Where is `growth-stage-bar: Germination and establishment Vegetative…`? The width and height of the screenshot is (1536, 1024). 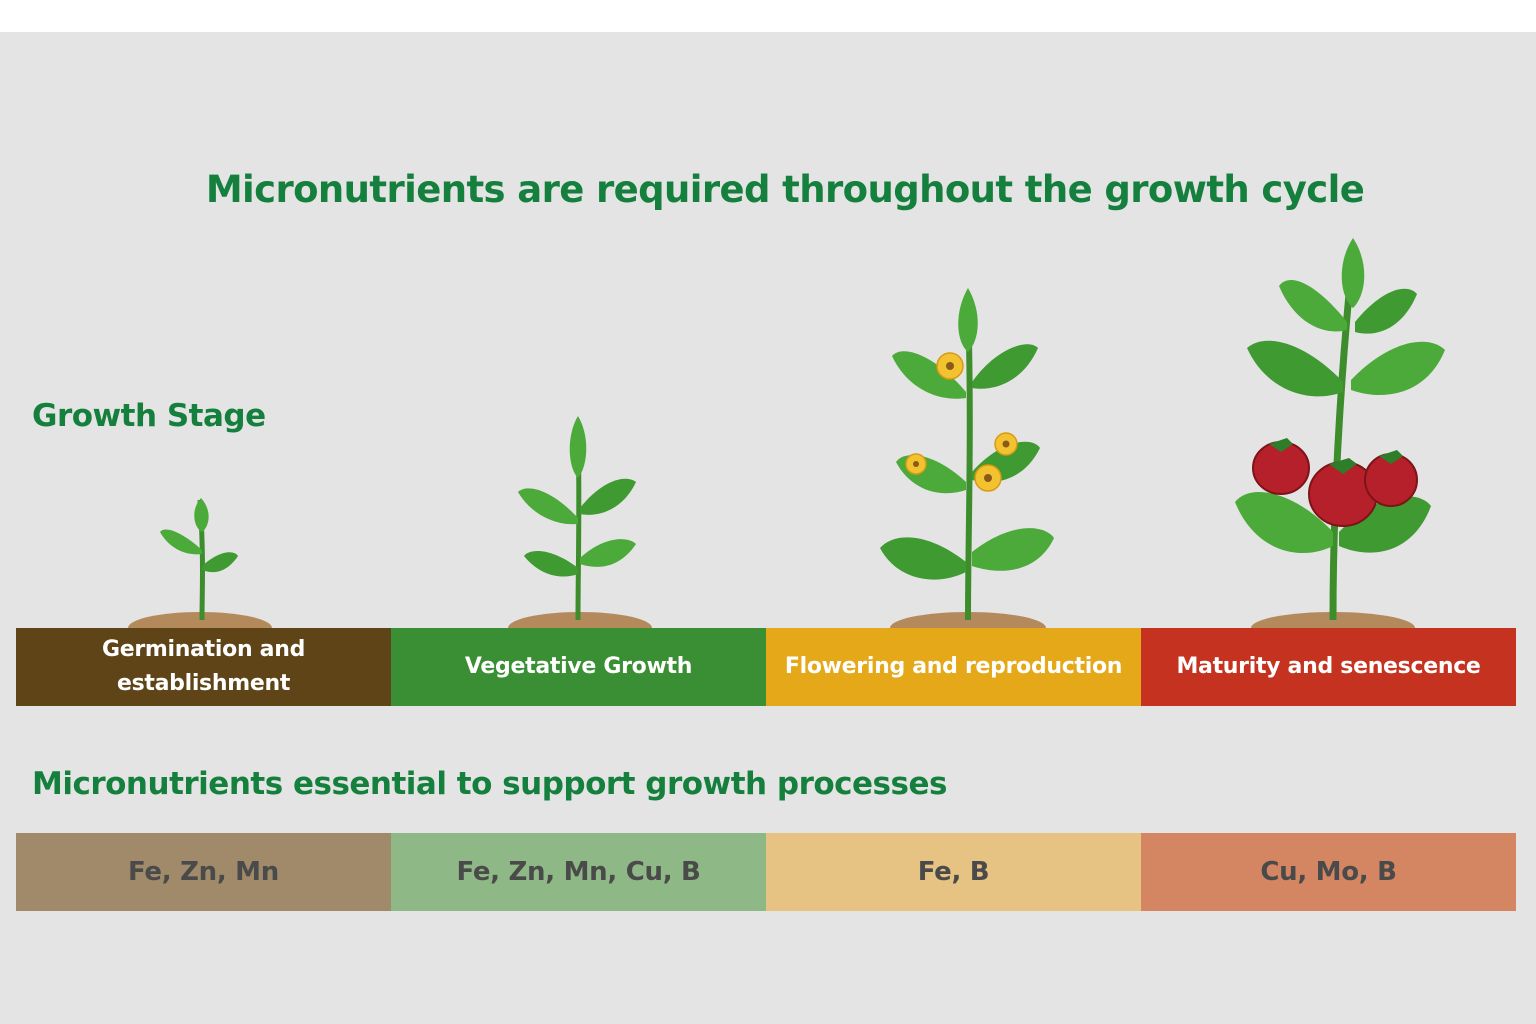
growth-stage-bar: Germination and establishment Vegetative… is located at coordinates (766, 667).